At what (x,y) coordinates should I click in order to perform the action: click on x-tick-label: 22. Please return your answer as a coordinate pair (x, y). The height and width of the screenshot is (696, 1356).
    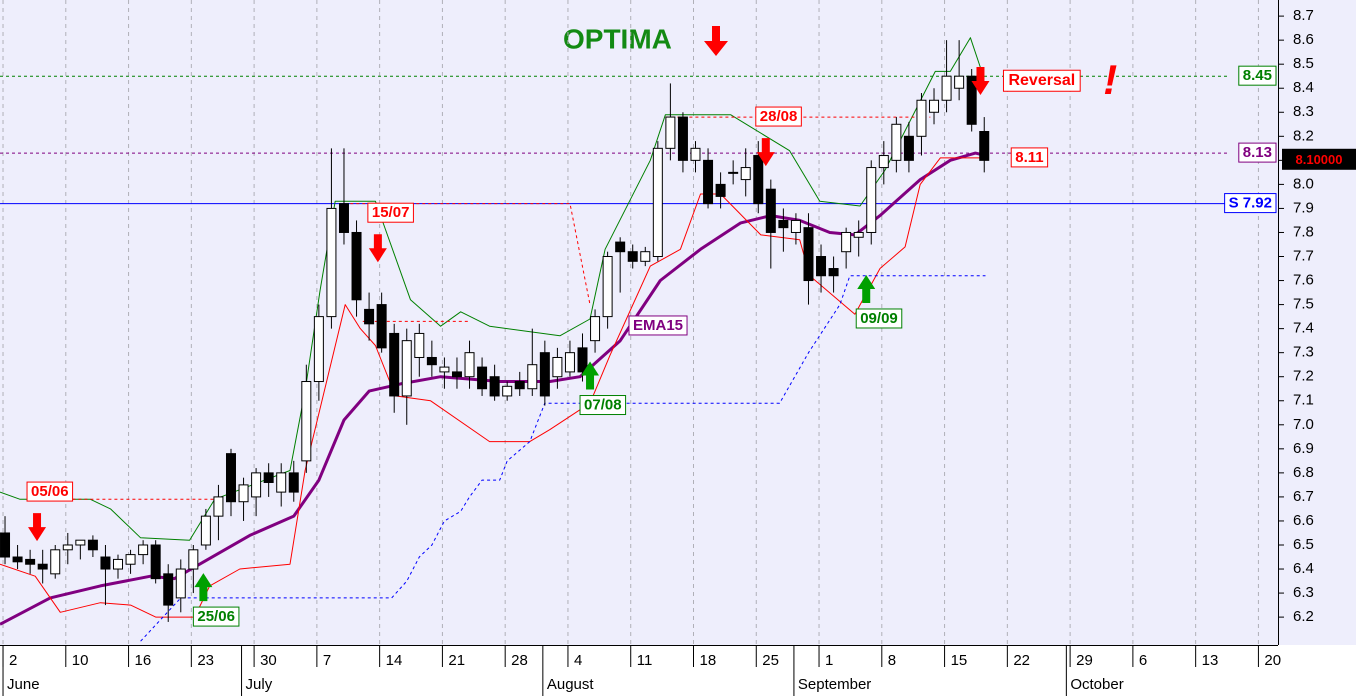
    Looking at the image, I should click on (1021, 660).